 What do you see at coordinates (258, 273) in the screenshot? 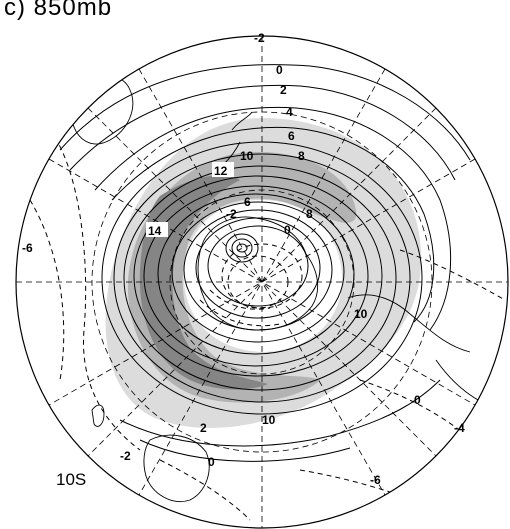
I see `antarctica-coast` at bounding box center [258, 273].